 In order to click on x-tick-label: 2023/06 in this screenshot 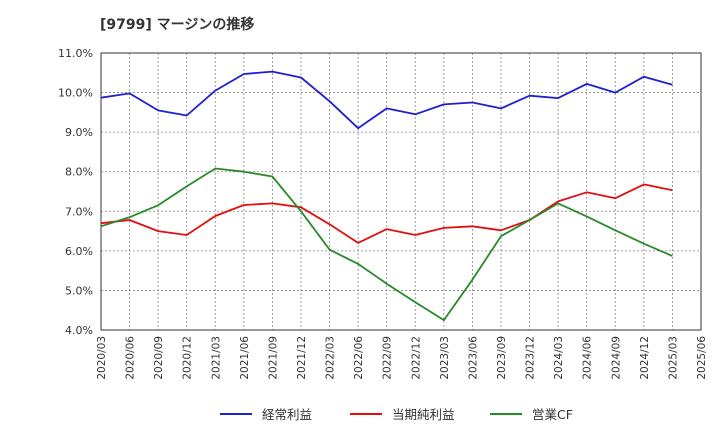, I will do `click(473, 358)`.